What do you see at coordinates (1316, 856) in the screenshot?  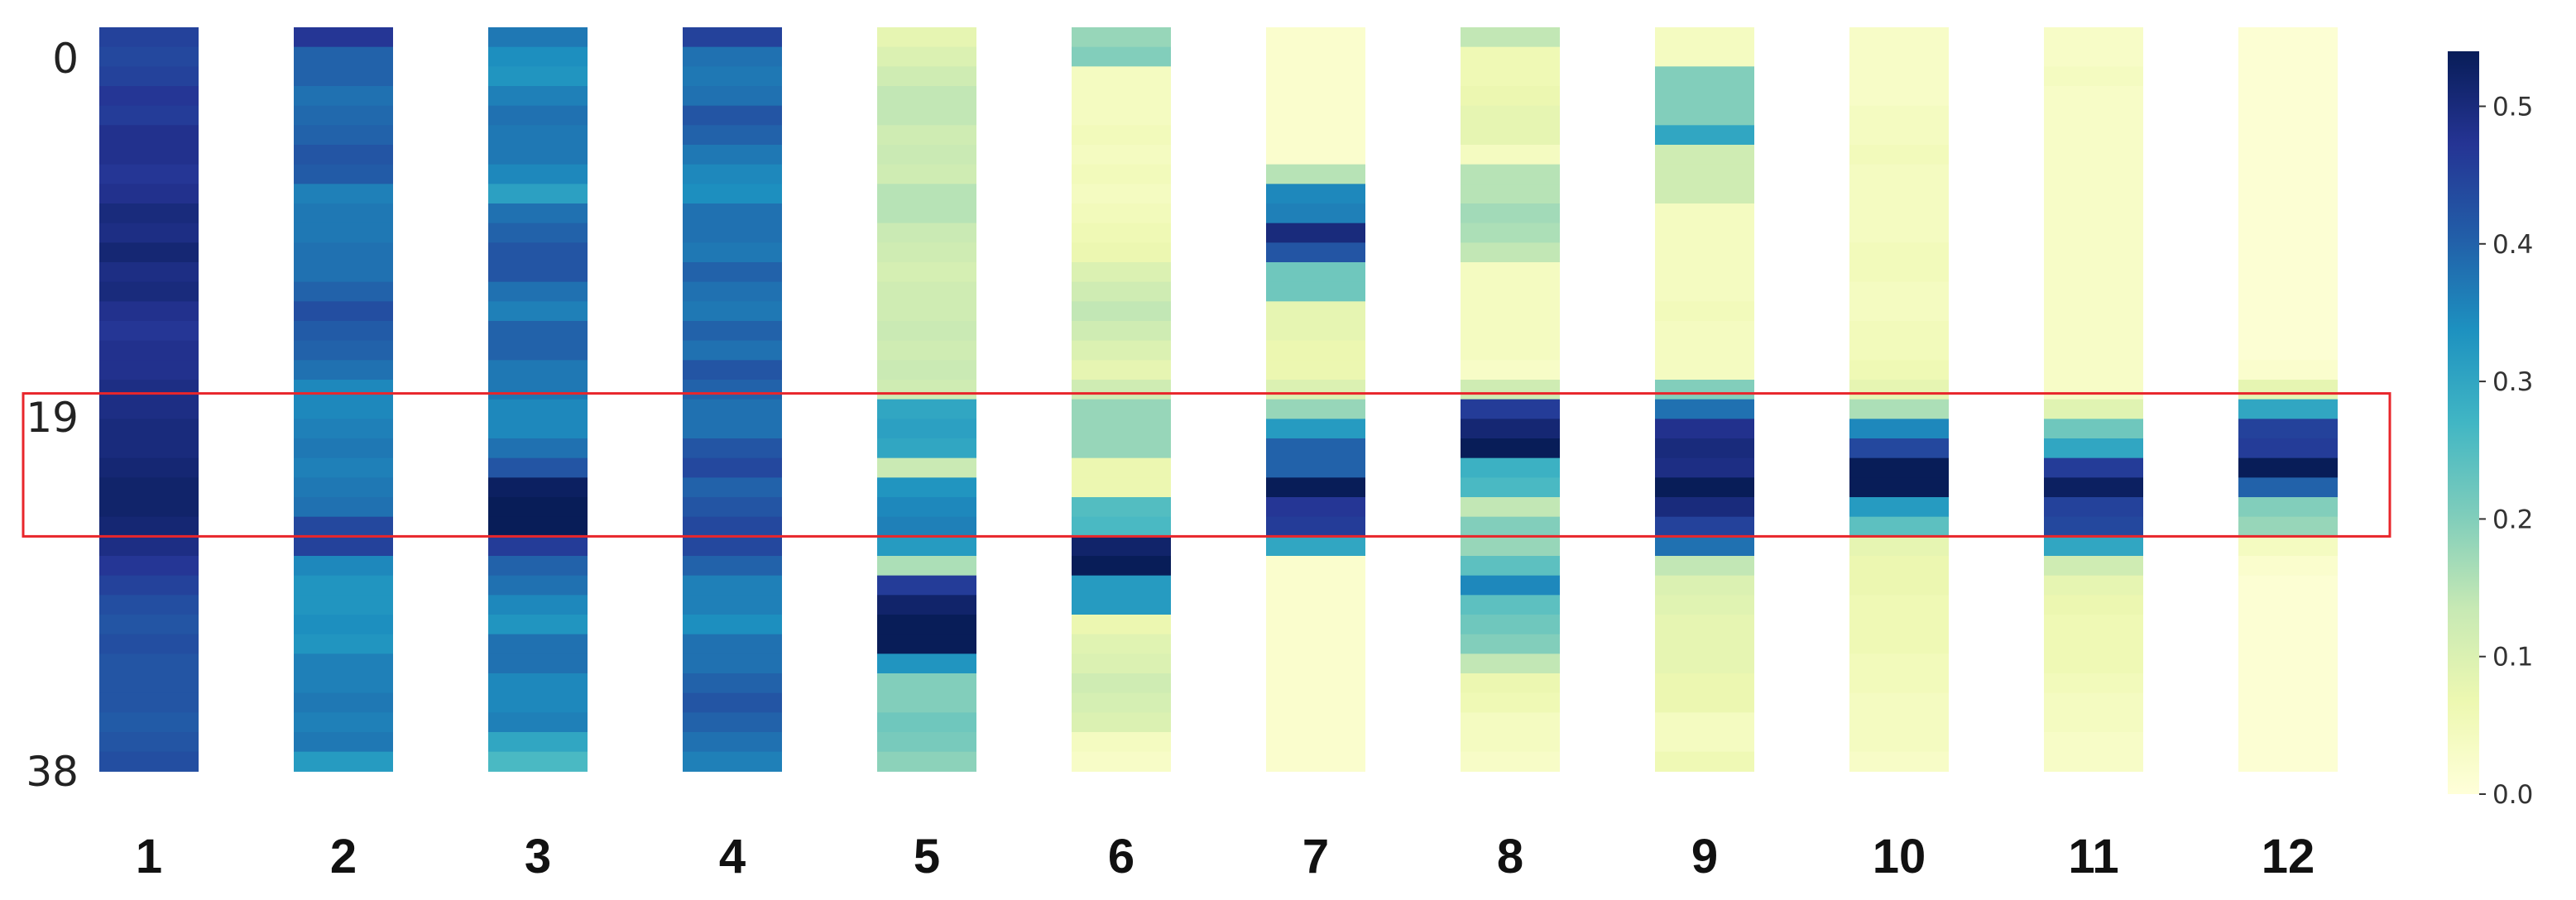 I see `x-tick-label: 7` at bounding box center [1316, 856].